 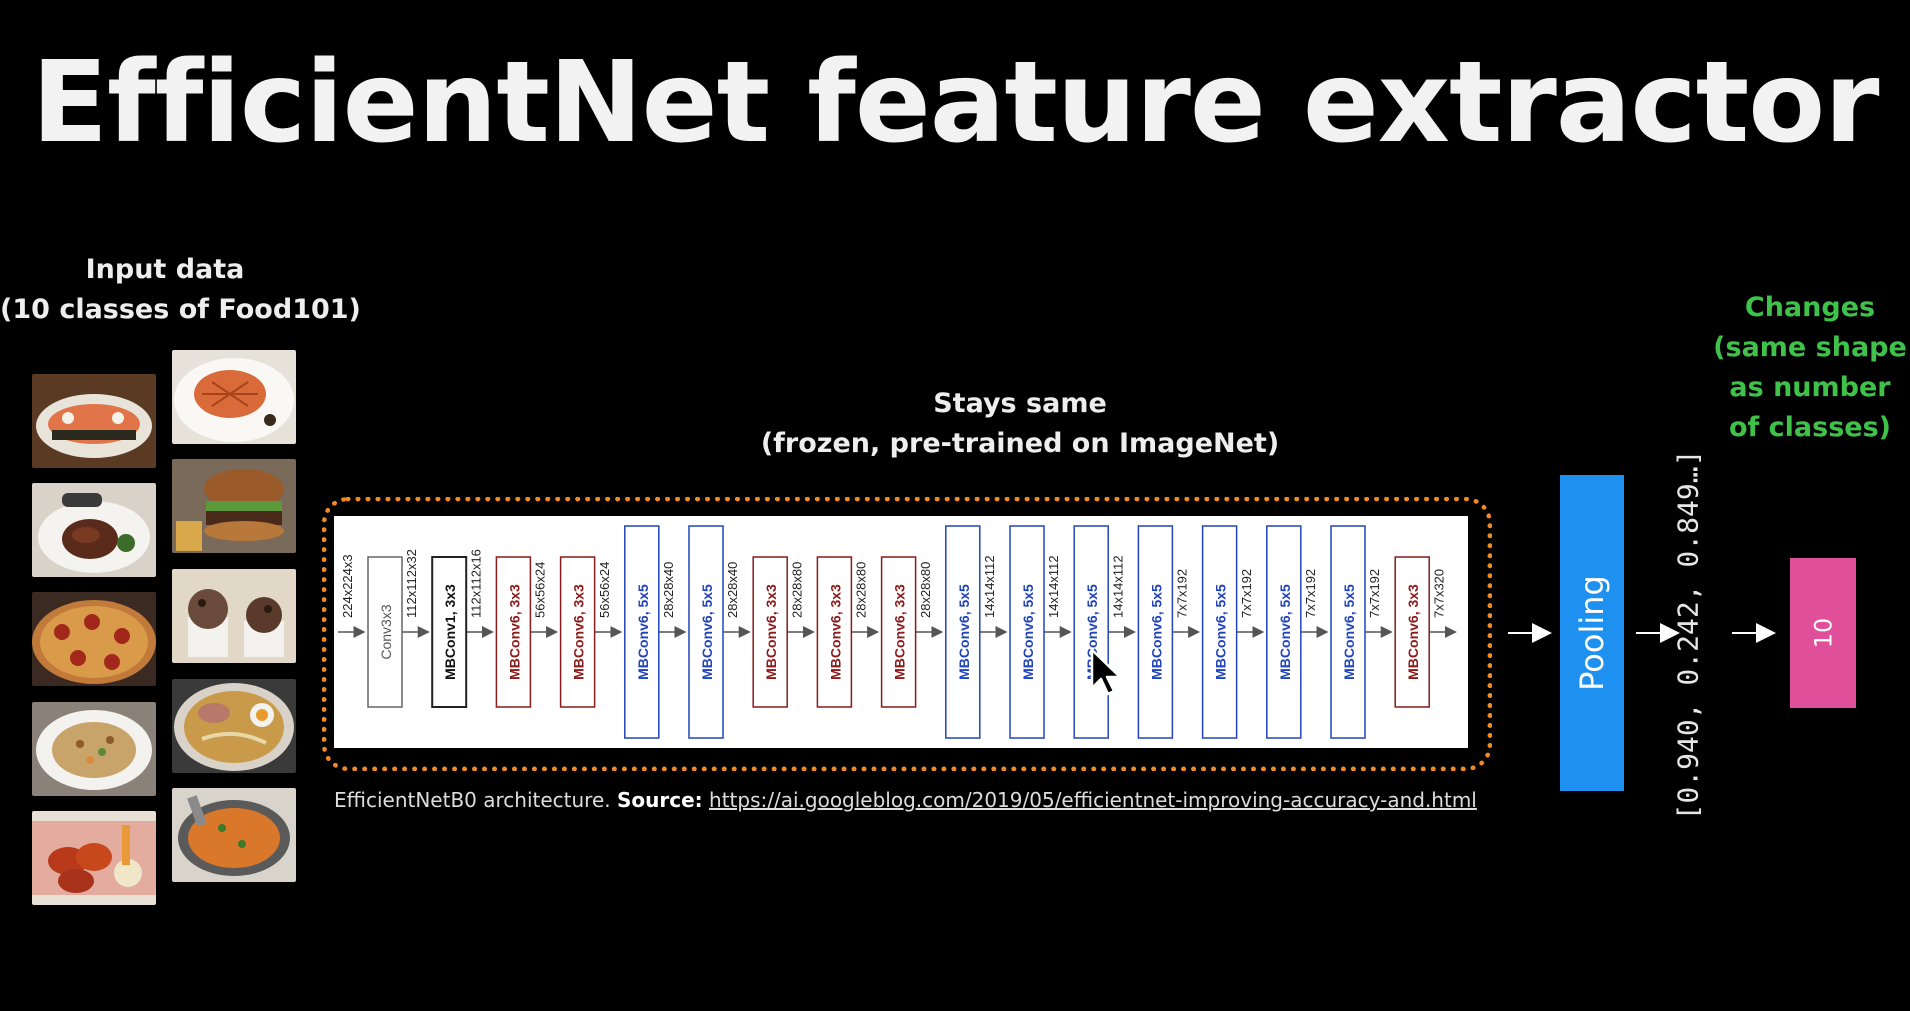 What do you see at coordinates (1106, 672) in the screenshot?
I see `mouse-pointer-icon` at bounding box center [1106, 672].